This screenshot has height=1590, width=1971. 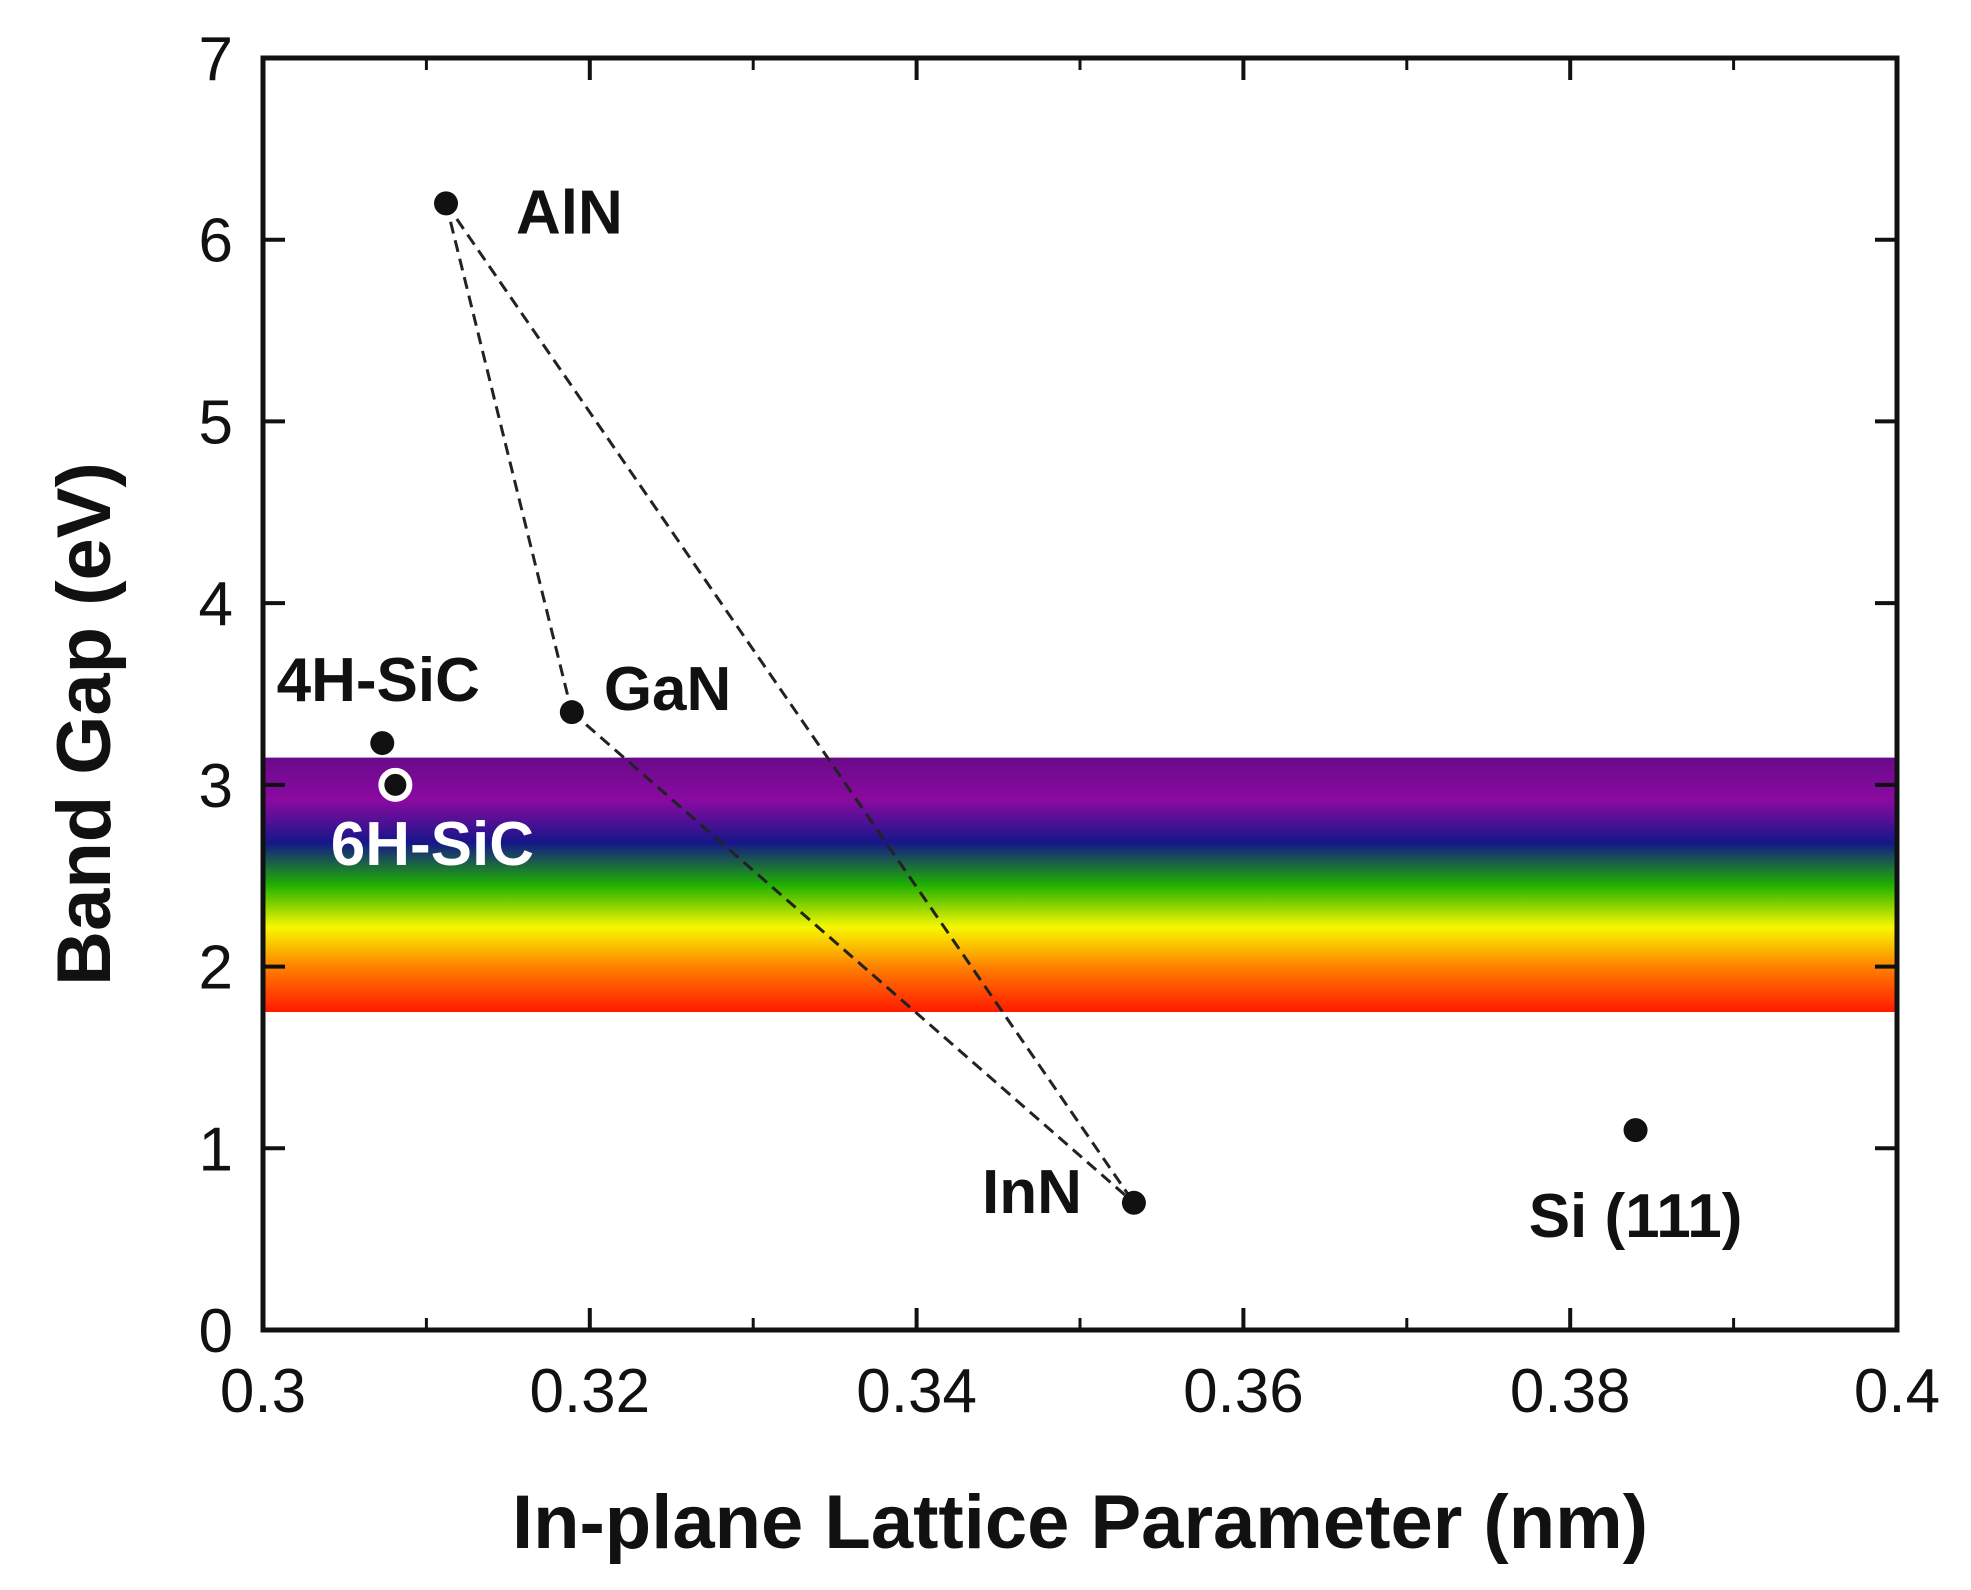 I want to click on y-tick-label: 3, so click(x=216, y=786).